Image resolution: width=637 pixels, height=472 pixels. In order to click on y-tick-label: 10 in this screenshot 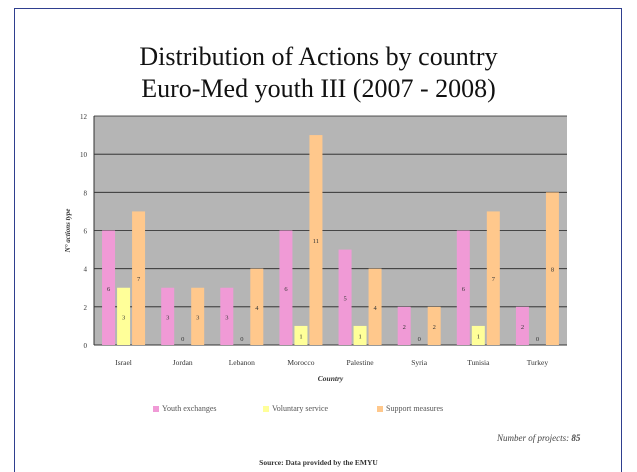, I will do `click(84, 155)`.